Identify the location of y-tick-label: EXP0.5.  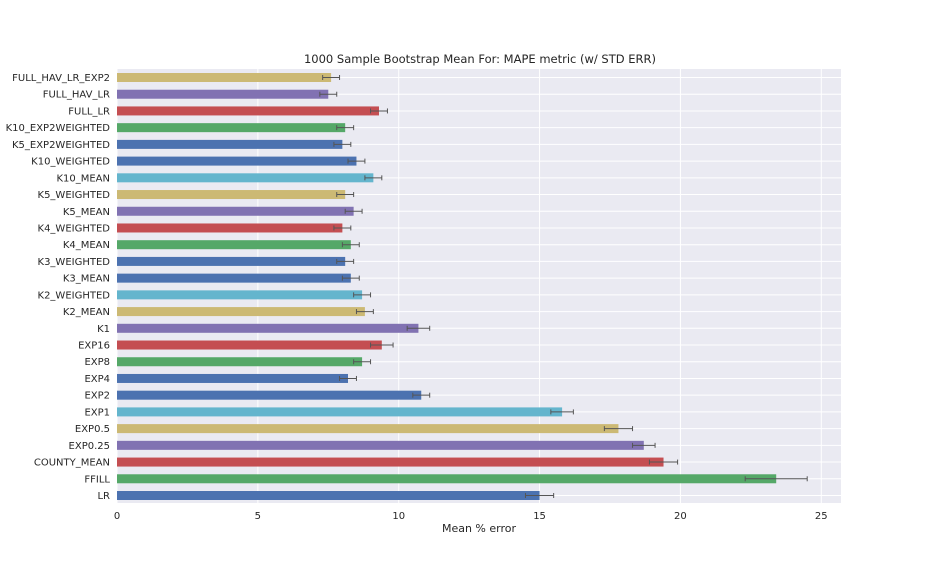
(92, 429).